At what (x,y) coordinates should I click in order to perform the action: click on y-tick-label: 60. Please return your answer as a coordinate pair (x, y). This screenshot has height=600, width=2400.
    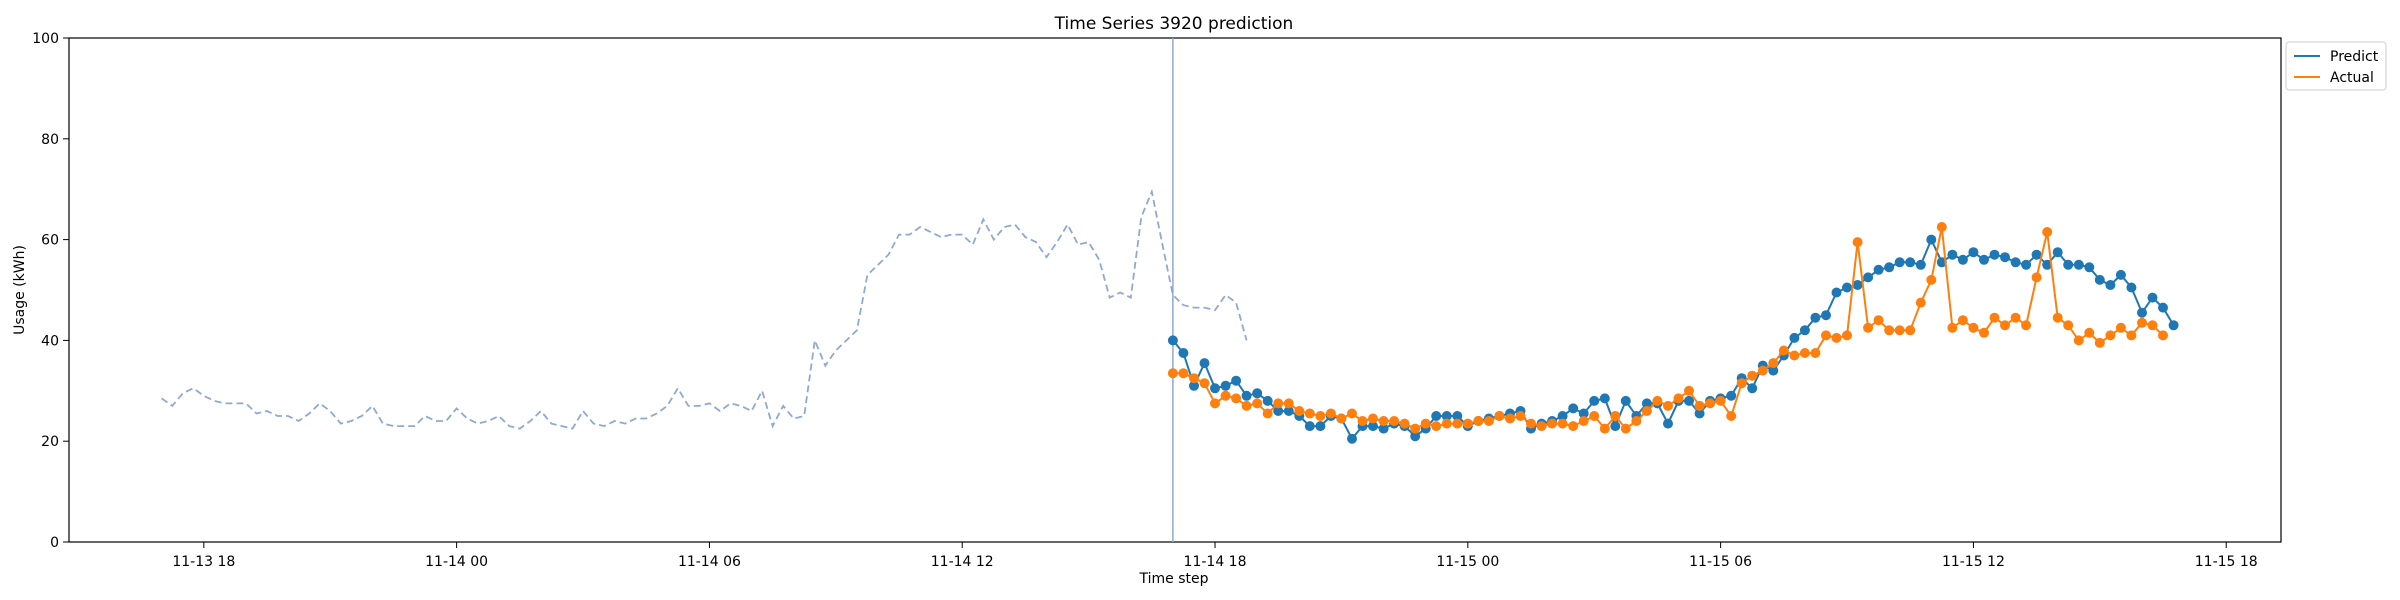
    Looking at the image, I should click on (50, 241).